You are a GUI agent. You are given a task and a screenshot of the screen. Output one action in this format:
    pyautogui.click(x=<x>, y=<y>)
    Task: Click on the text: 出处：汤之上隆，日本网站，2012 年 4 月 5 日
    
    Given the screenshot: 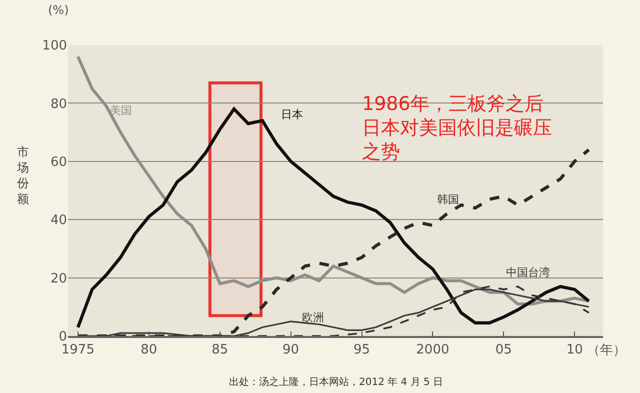 What is the action you would take?
    pyautogui.click(x=336, y=382)
    